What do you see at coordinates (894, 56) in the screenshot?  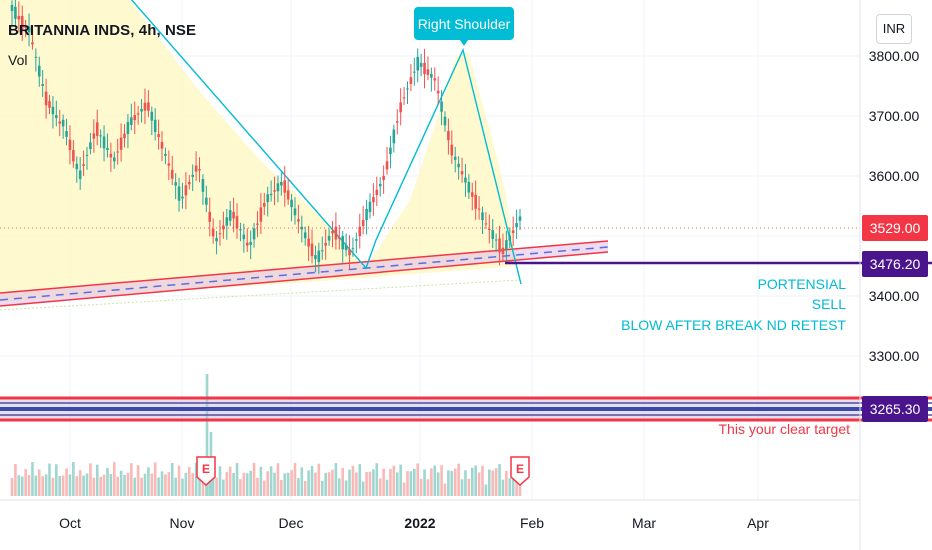 I see `y-tick-label: 3800.00` at bounding box center [894, 56].